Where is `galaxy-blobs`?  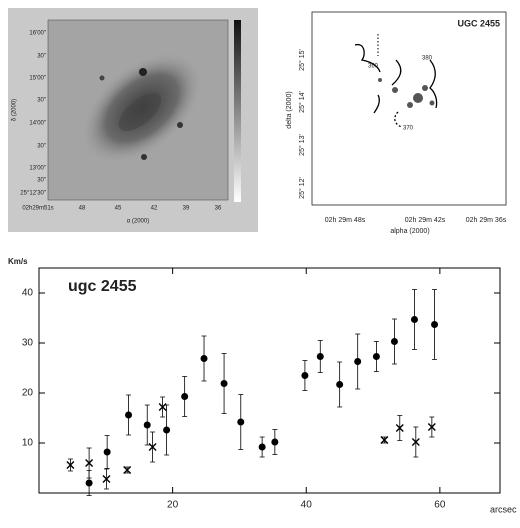
galaxy-blobs is located at coordinates (406, 93).